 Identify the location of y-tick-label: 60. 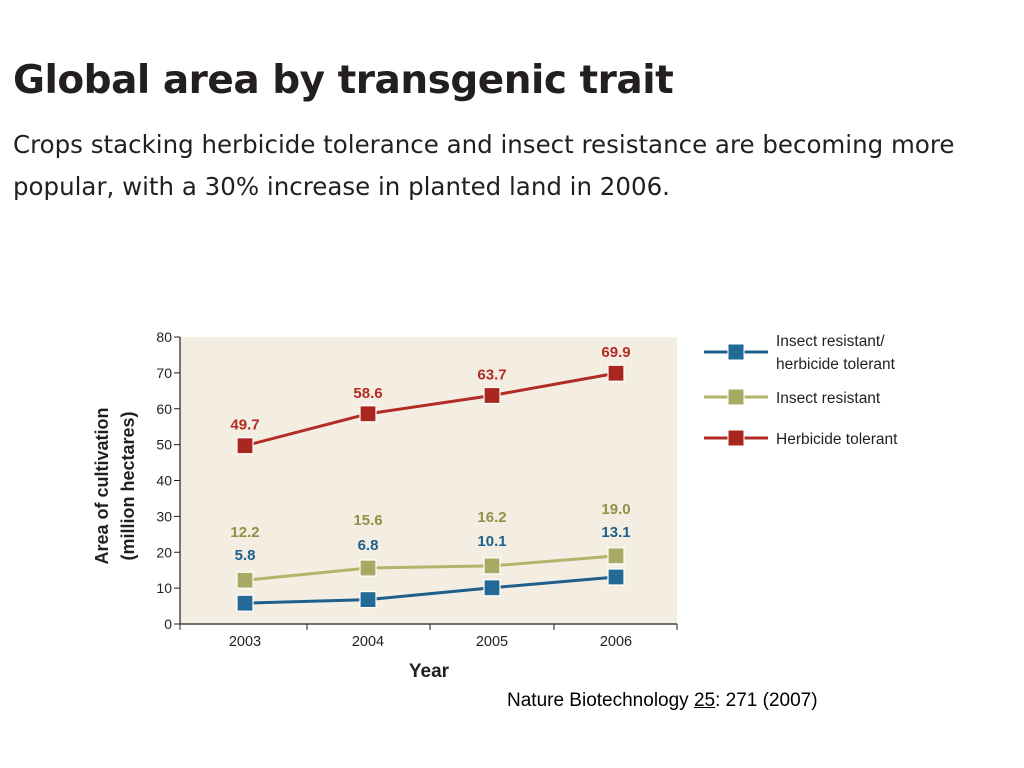
(164, 409).